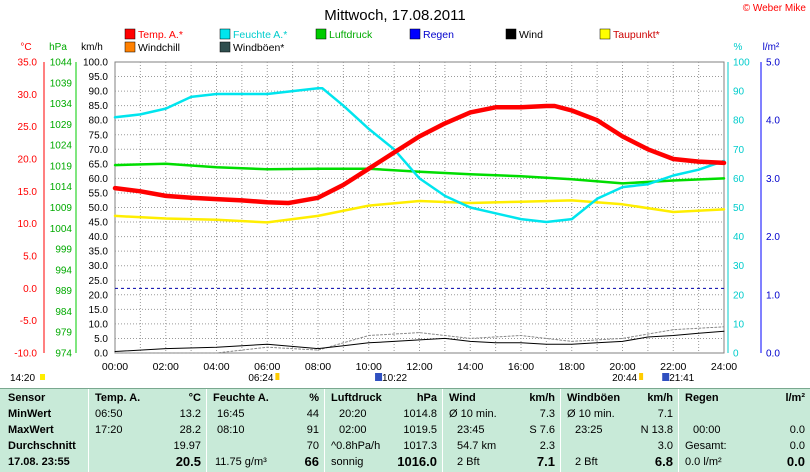 The image size is (810, 472). Describe the element at coordinates (656, 430) in the screenshot. I see `gust-max: N 13.8` at that location.